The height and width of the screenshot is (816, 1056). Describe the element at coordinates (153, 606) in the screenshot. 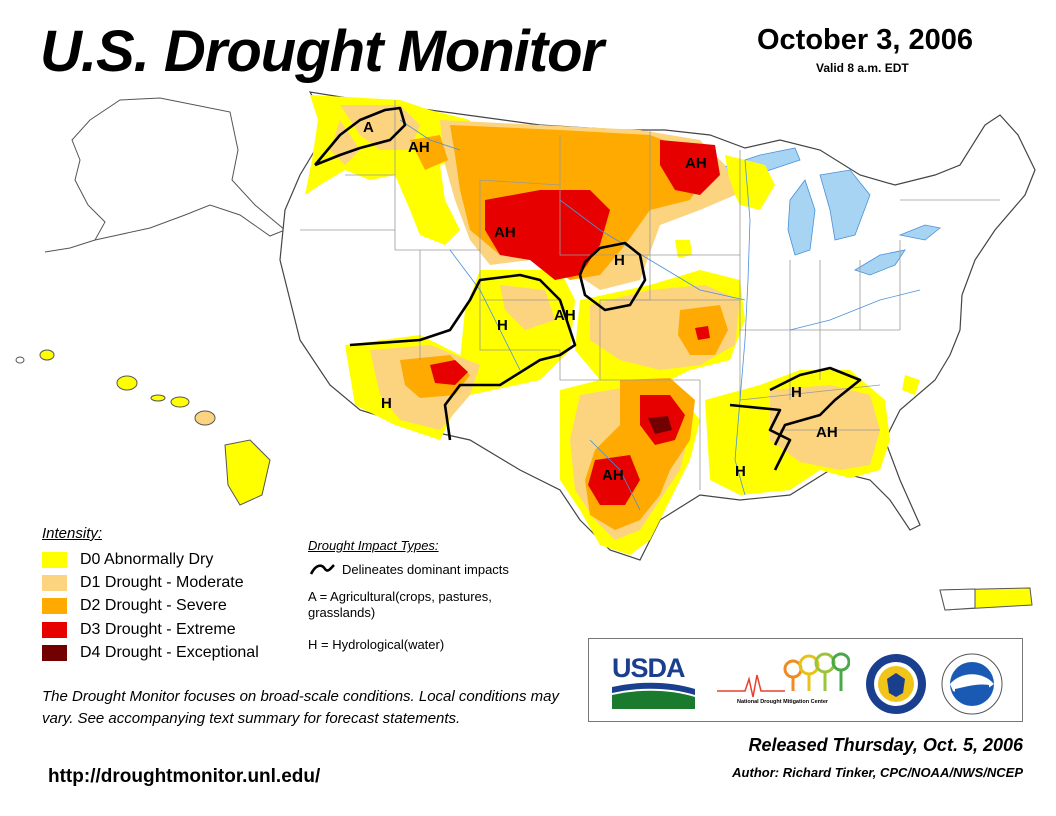

I see `legend-label: D2 Drought - Severe` at that location.